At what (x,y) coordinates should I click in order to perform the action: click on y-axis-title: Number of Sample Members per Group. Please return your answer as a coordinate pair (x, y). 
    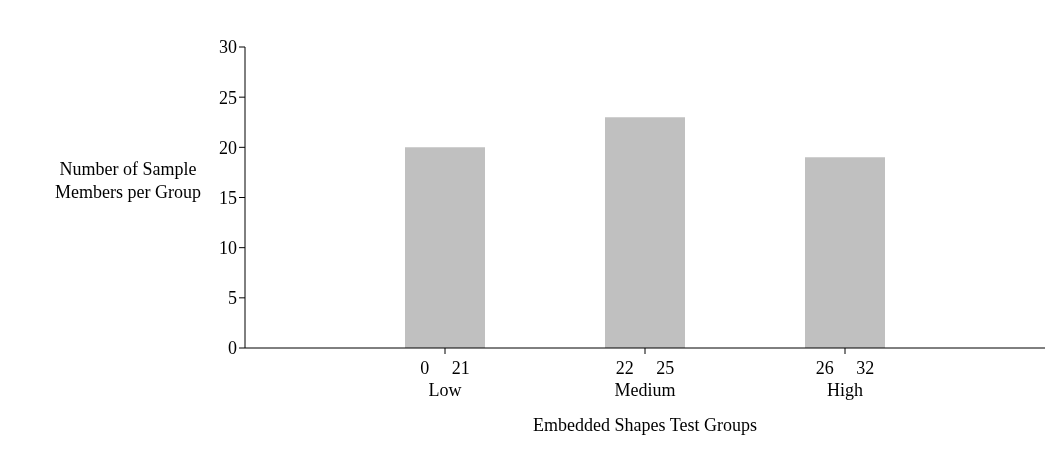
    Looking at the image, I should click on (128, 181).